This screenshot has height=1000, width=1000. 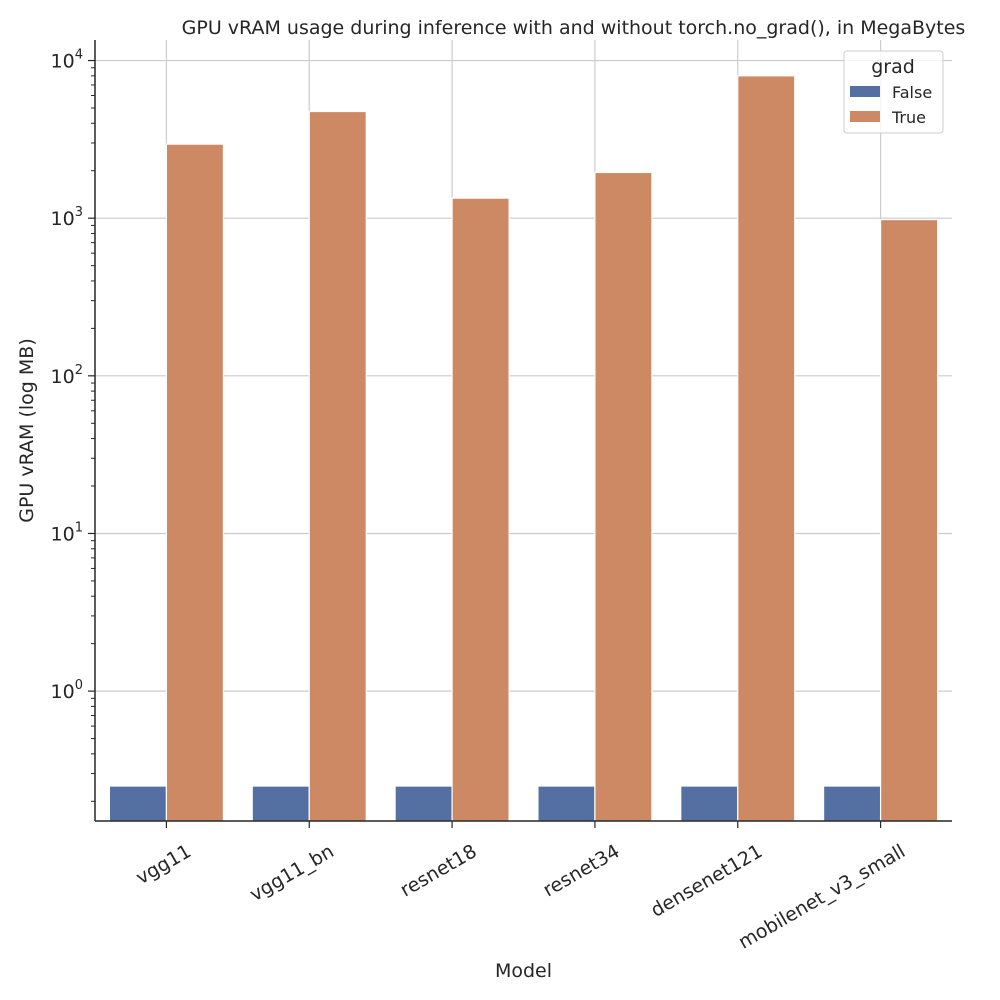 I want to click on legend: grad False True, so click(x=893, y=92).